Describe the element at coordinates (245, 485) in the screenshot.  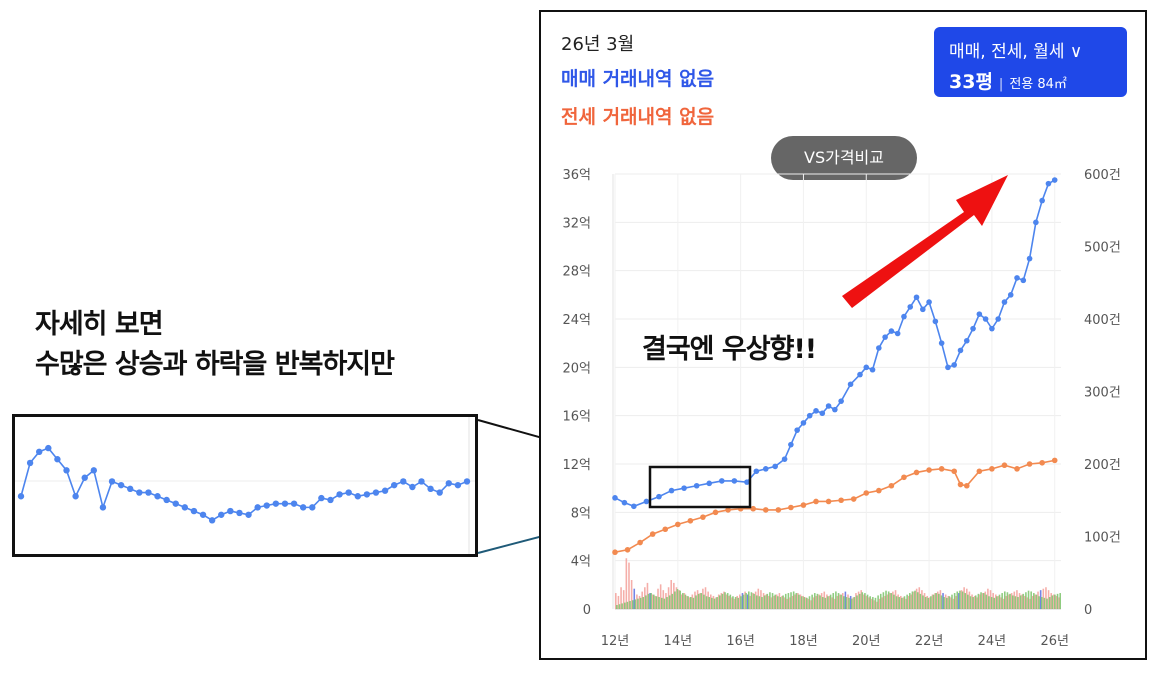
I see `zoom-inset-chart` at that location.